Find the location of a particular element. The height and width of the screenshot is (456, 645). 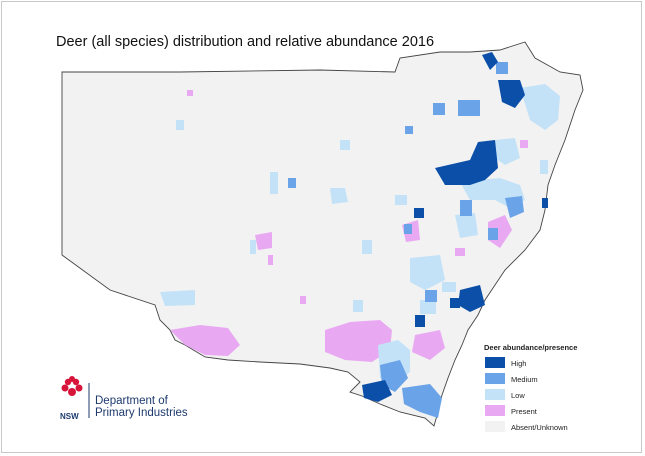

legend-item-absent: Absent/Unknown is located at coordinates (530, 429).